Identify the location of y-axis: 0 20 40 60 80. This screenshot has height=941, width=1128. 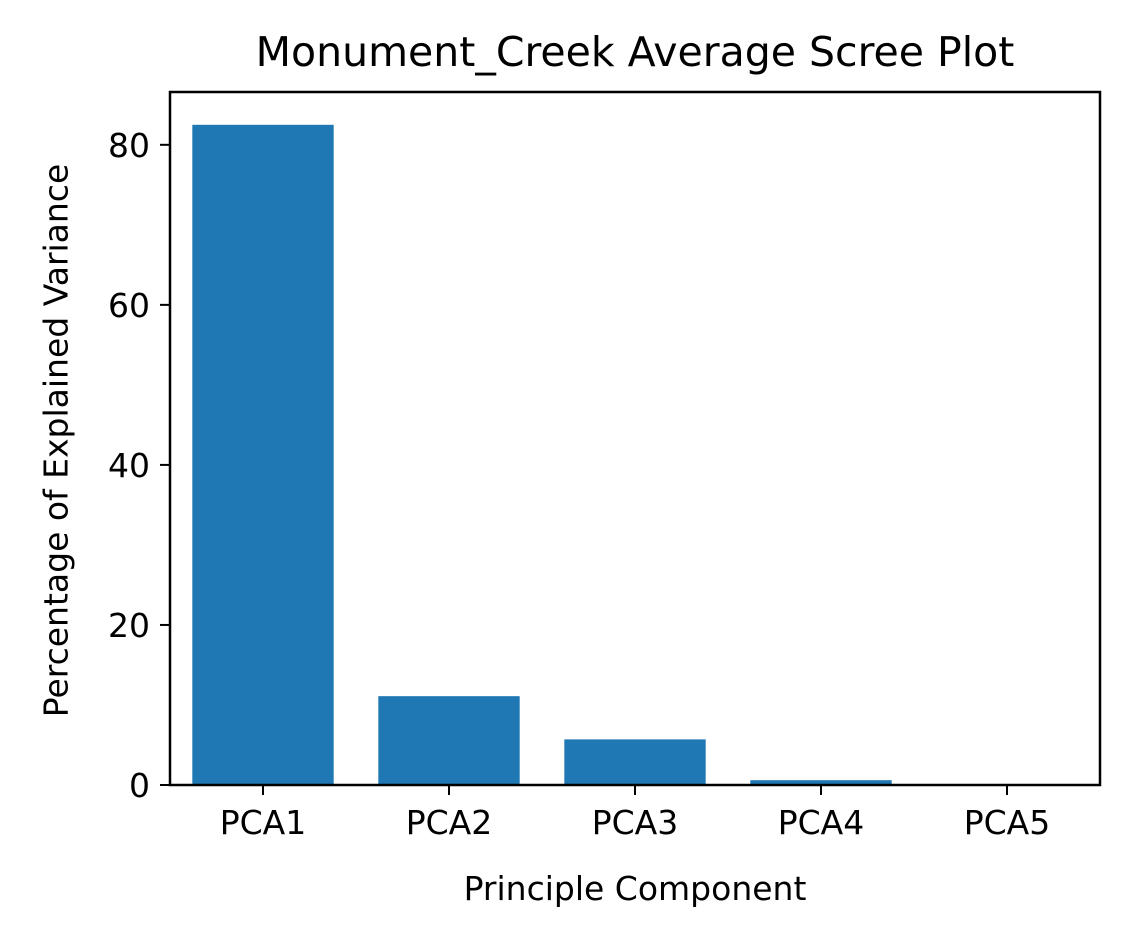
(139, 465).